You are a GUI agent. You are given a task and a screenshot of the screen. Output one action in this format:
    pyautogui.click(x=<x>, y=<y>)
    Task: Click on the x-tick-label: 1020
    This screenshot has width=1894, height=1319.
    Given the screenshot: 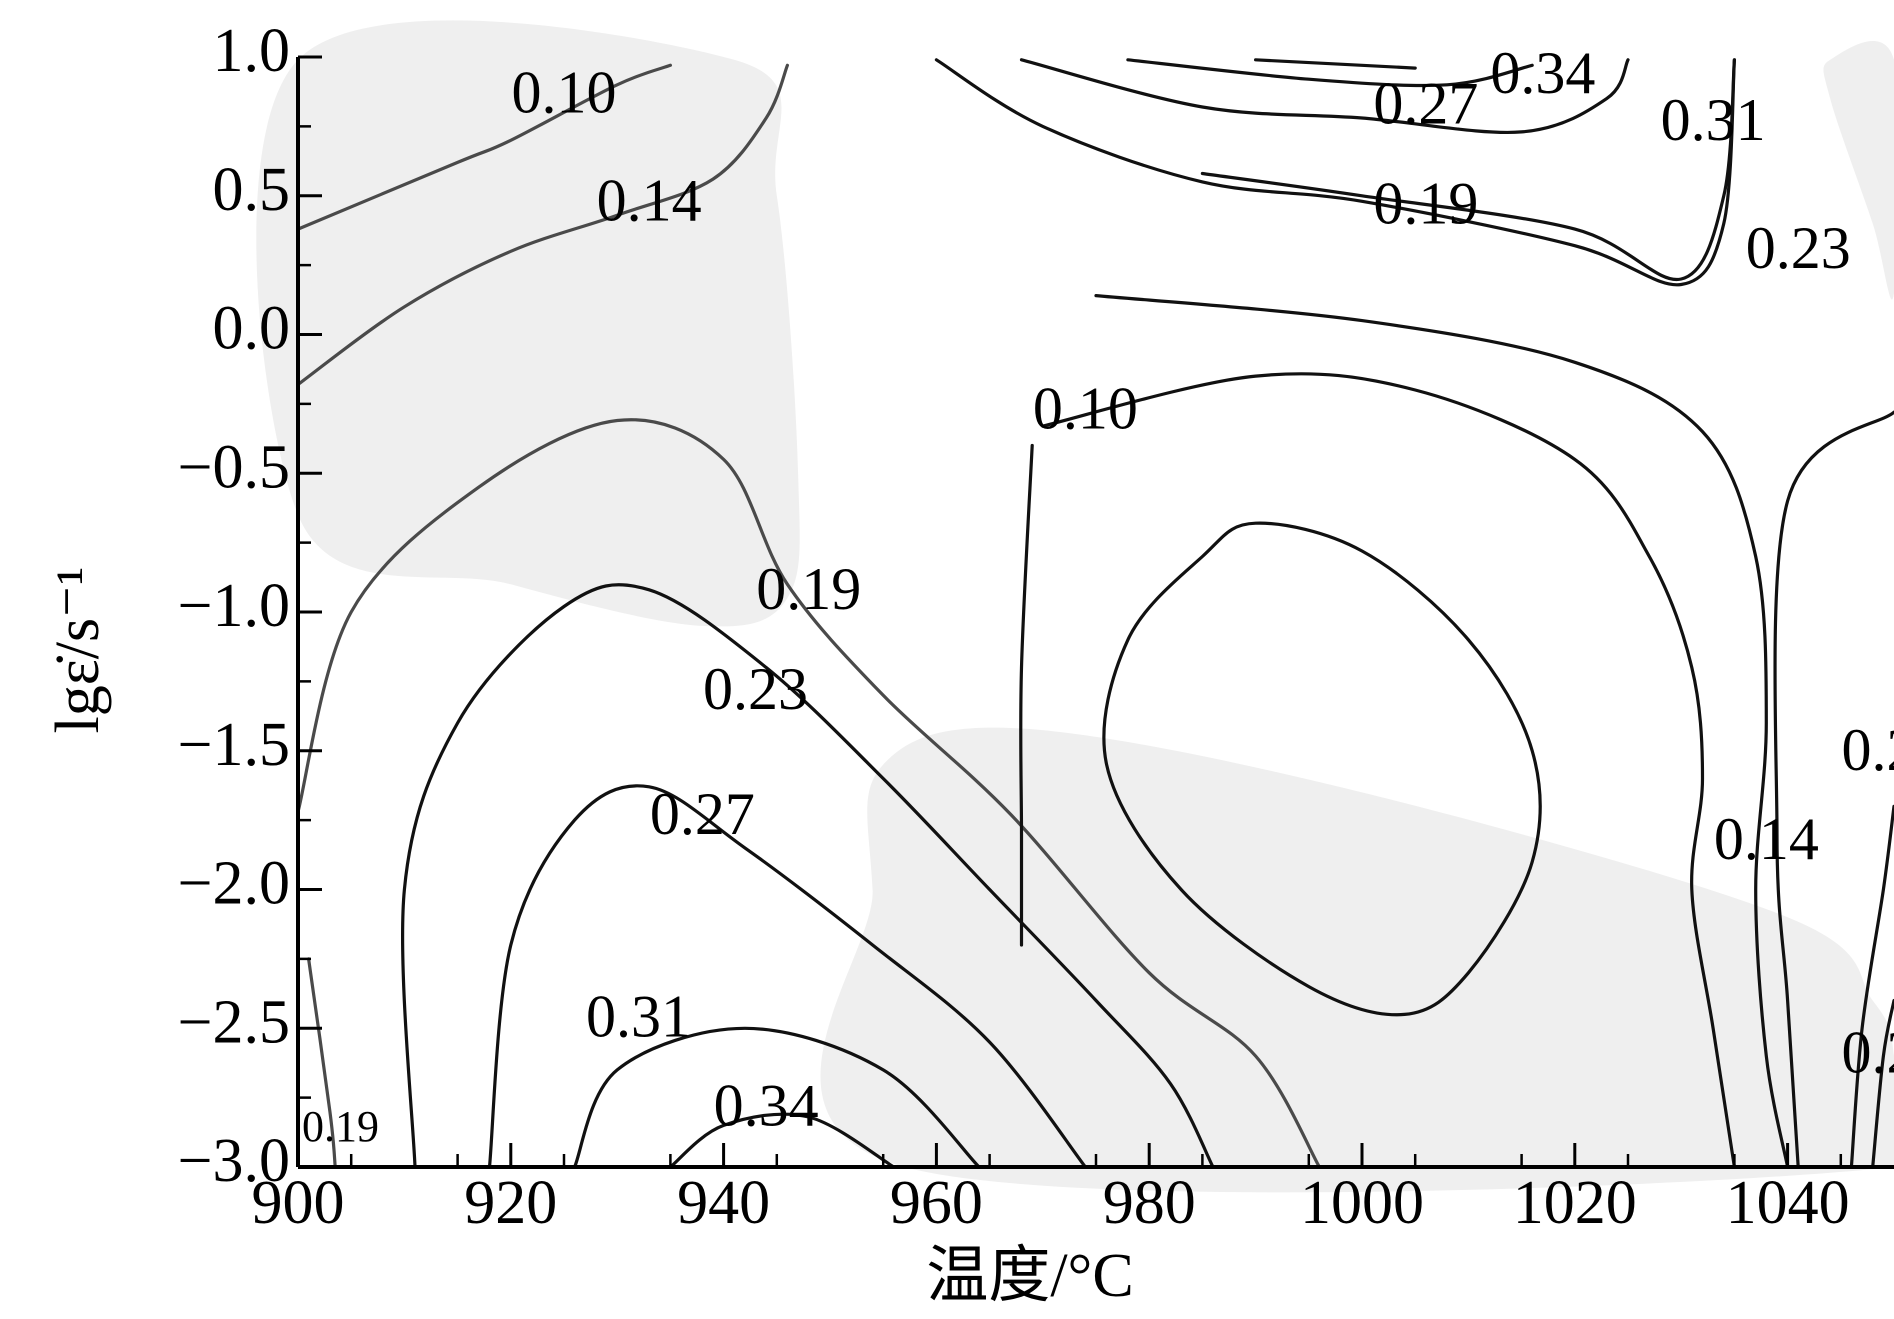 What is the action you would take?
    pyautogui.click(x=1575, y=1203)
    